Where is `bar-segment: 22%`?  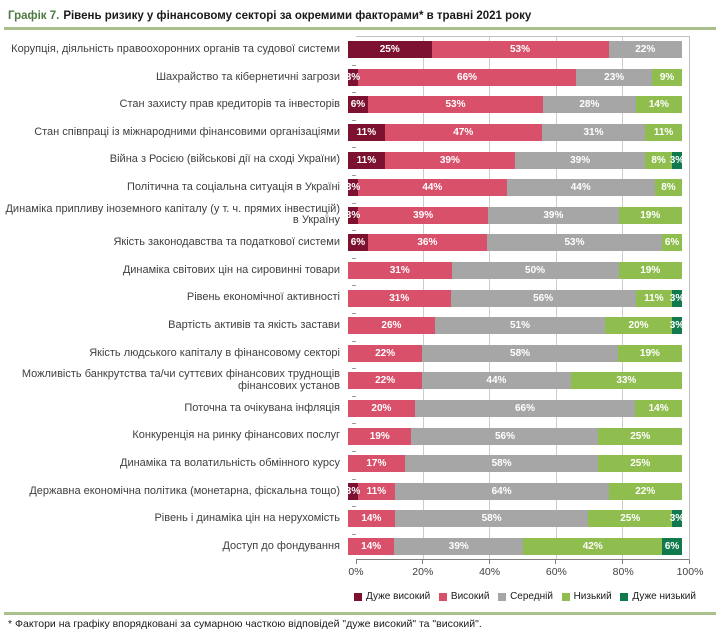 bar-segment: 22% is located at coordinates (645, 491).